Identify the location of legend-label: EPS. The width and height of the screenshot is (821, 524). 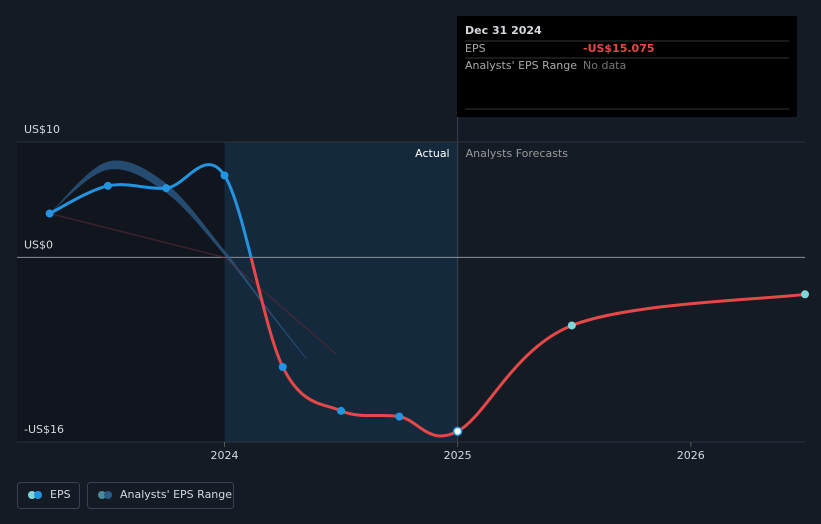
(60, 494).